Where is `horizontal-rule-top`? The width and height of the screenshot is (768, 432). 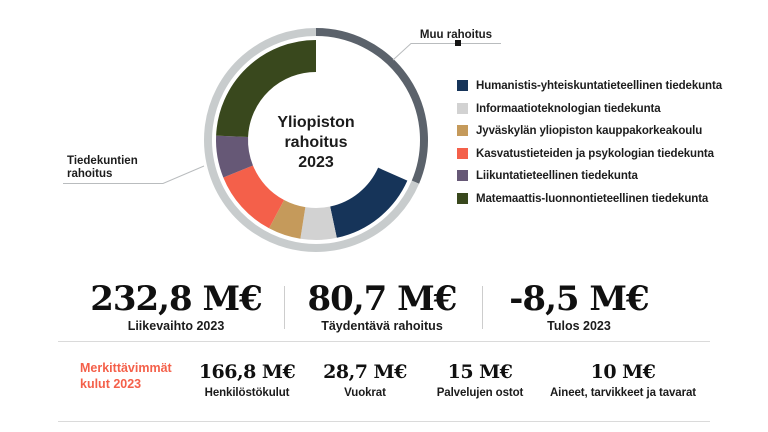
horizontal-rule-top is located at coordinates (384, 341).